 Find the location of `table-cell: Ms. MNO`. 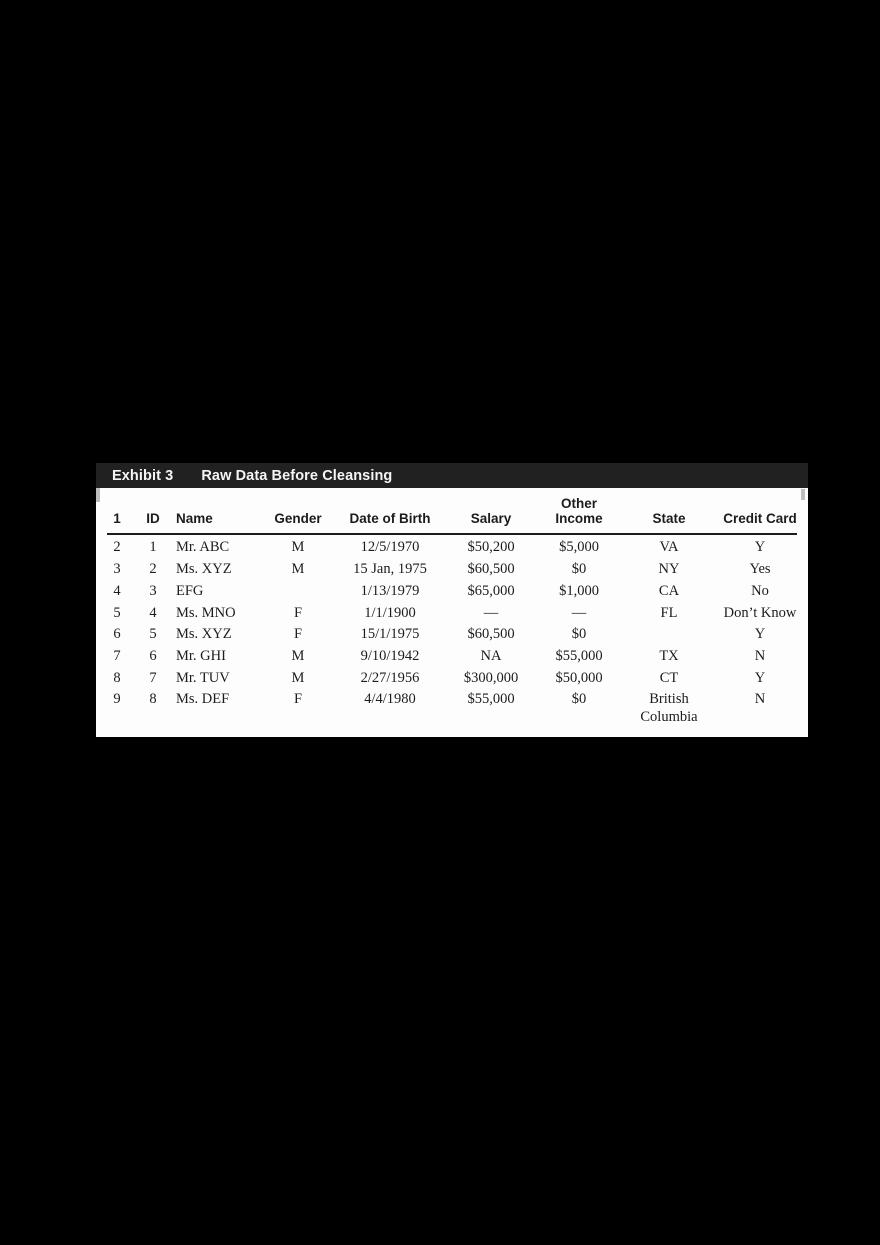

table-cell: Ms. MNO is located at coordinates (206, 612).